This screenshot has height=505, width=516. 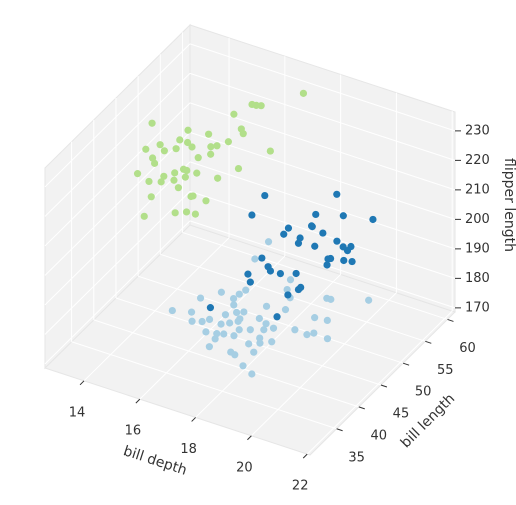 What do you see at coordinates (423, 392) in the screenshot?
I see `y-tick-label: 50` at bounding box center [423, 392].